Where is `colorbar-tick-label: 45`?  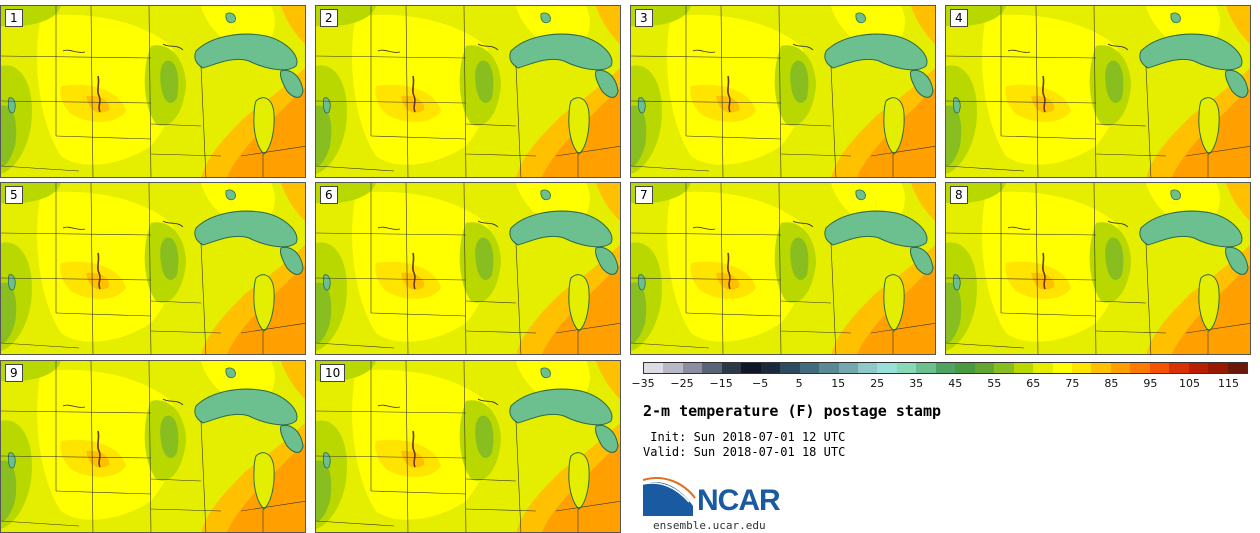
colorbar-tick-label: 45 is located at coordinates (955, 382).